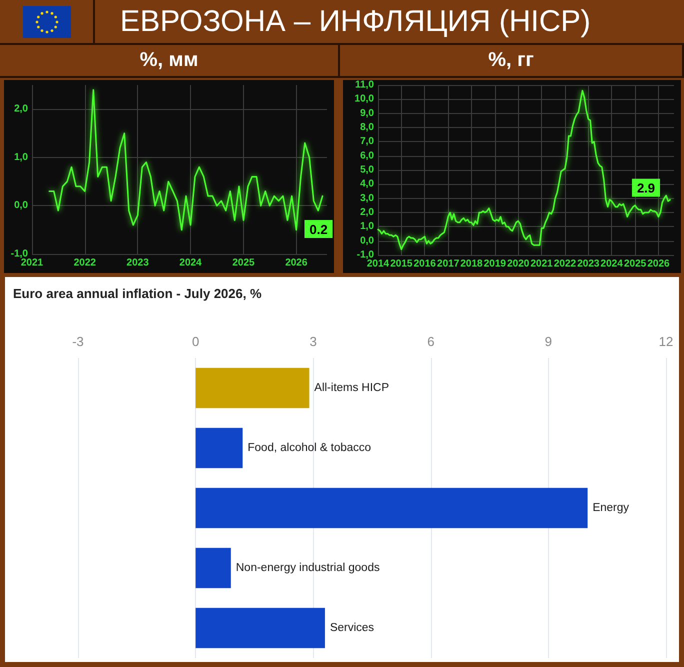 This screenshot has width=684, height=667. Describe the element at coordinates (352, 388) in the screenshot. I see `y-tick-label: All-items HICP` at that location.